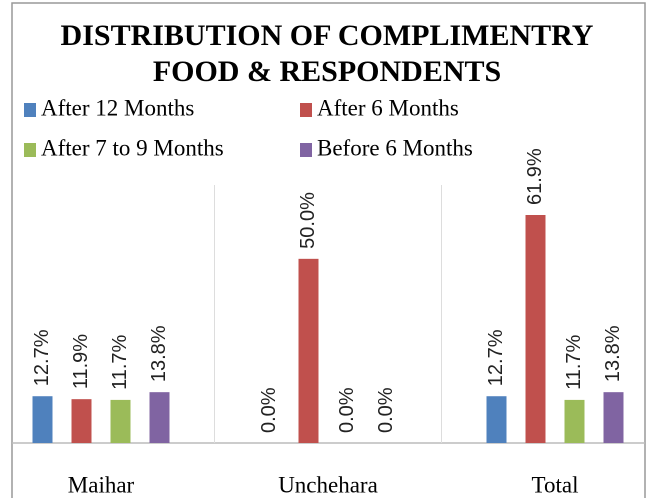  Describe the element at coordinates (117, 107) in the screenshot. I see `legend-label: After 12 Months` at that location.